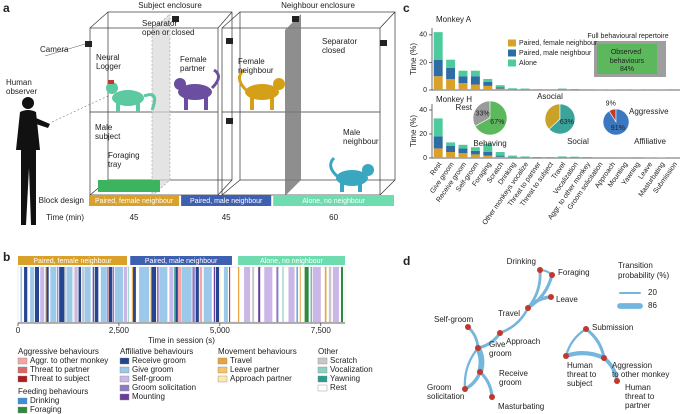  Describe the element at coordinates (161, 105) in the screenshot. I see `separator-open` at that location.